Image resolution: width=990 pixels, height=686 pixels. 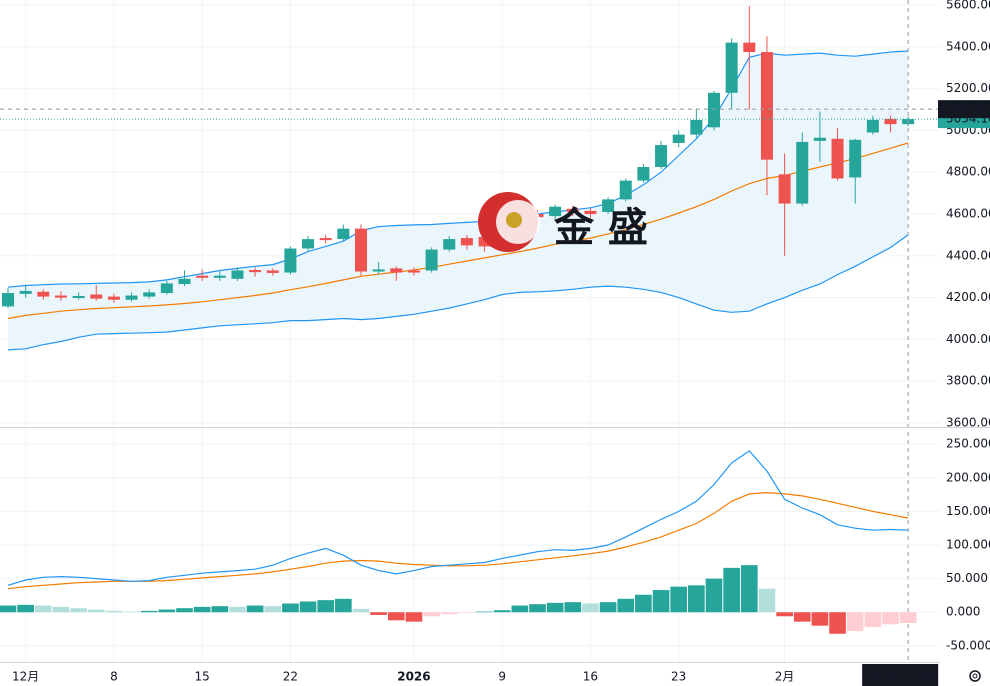 I want to click on x-tick-label: 2026, so click(x=413, y=677).